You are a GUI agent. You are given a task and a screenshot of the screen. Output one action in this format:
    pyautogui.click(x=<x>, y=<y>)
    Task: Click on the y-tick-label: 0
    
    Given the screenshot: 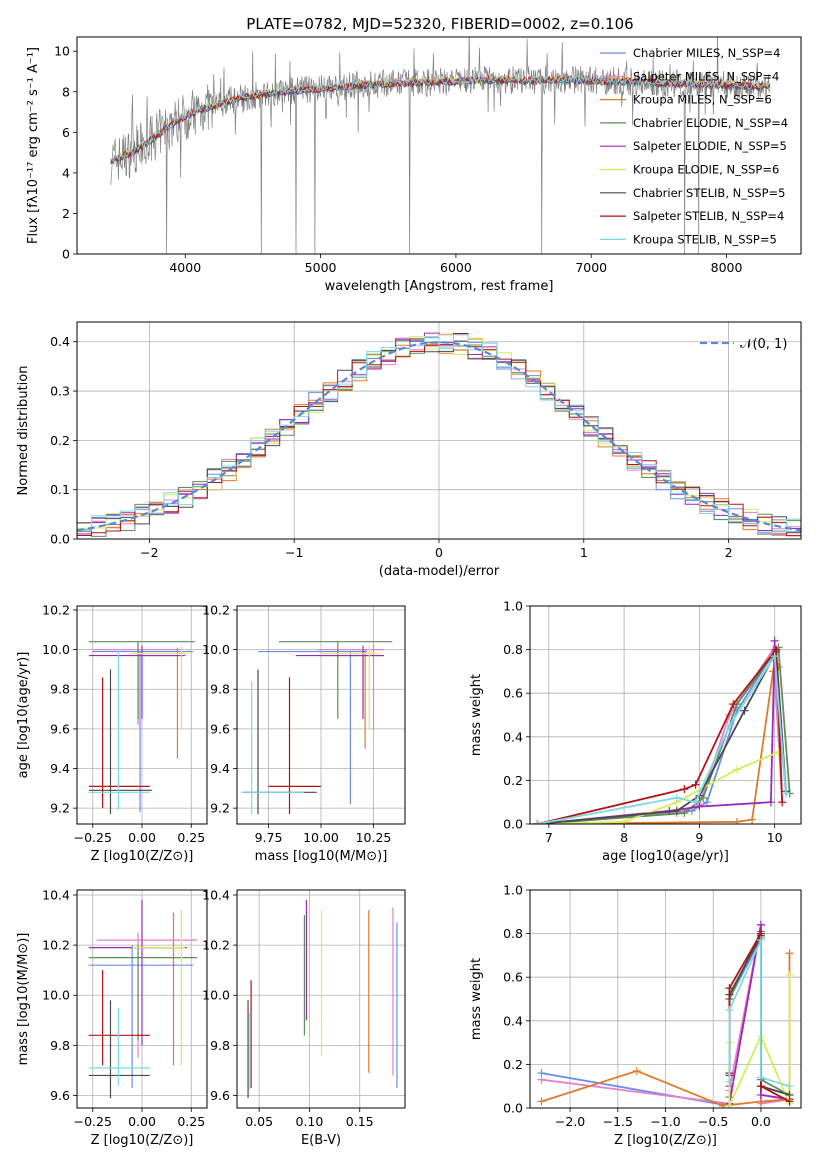 What is the action you would take?
    pyautogui.click(x=66, y=254)
    